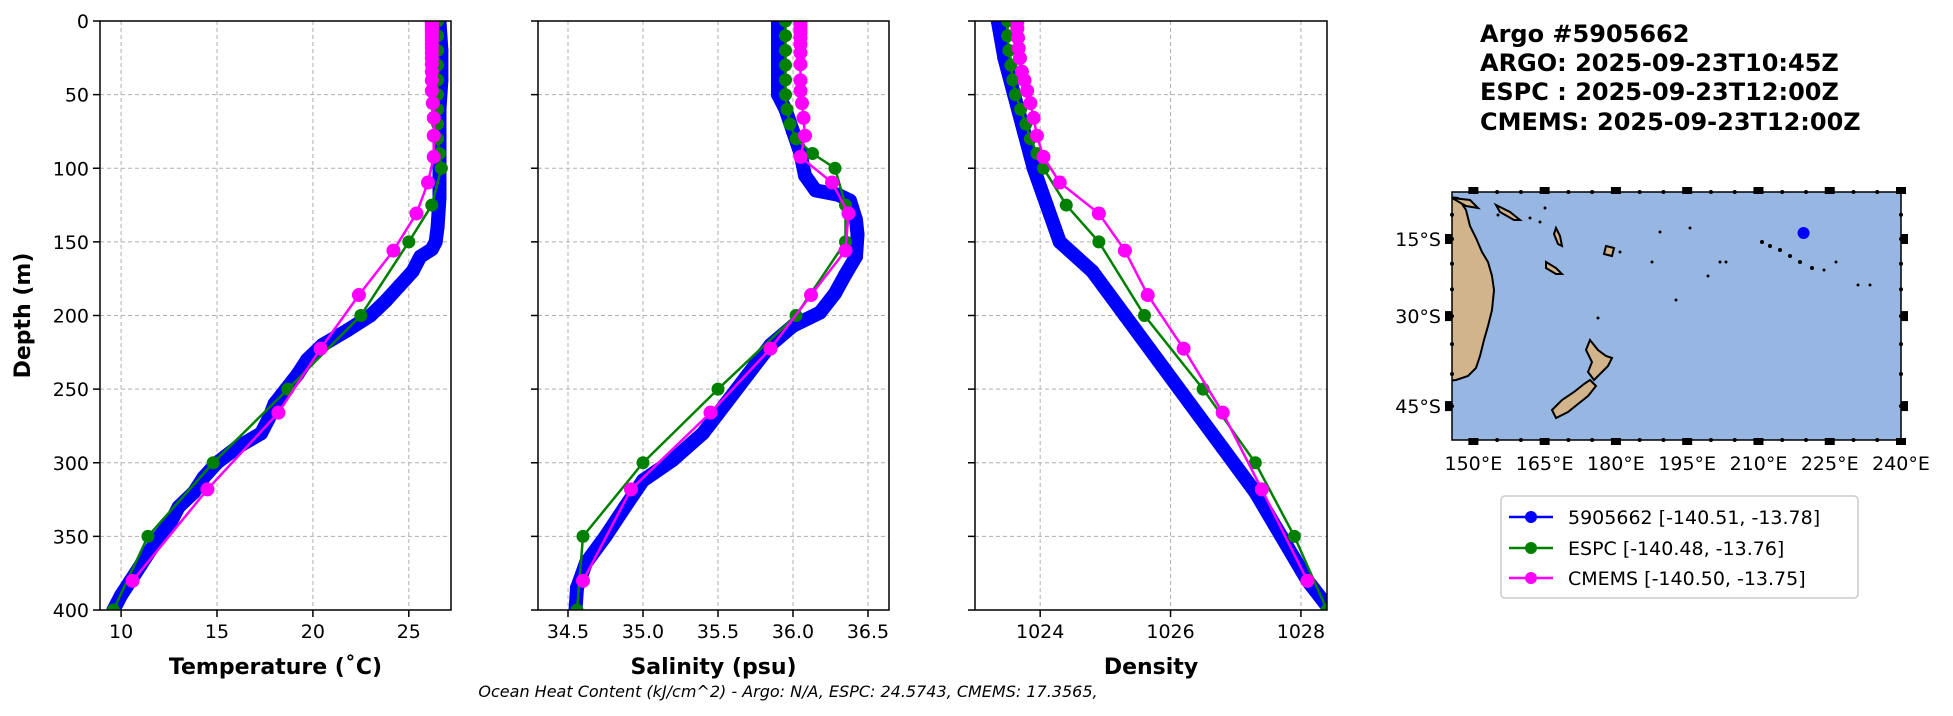 This screenshot has width=1953, height=716. I want to click on x-axis-label: Salinity (psu), so click(713, 667).